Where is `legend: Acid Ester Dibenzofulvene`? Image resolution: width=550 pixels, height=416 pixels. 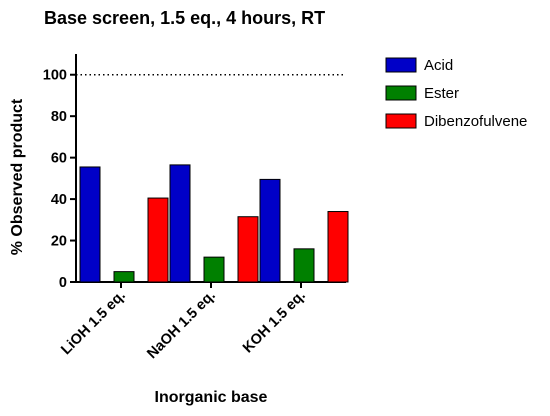
legend: Acid Ester Dibenzofulvene is located at coordinates (456, 93).